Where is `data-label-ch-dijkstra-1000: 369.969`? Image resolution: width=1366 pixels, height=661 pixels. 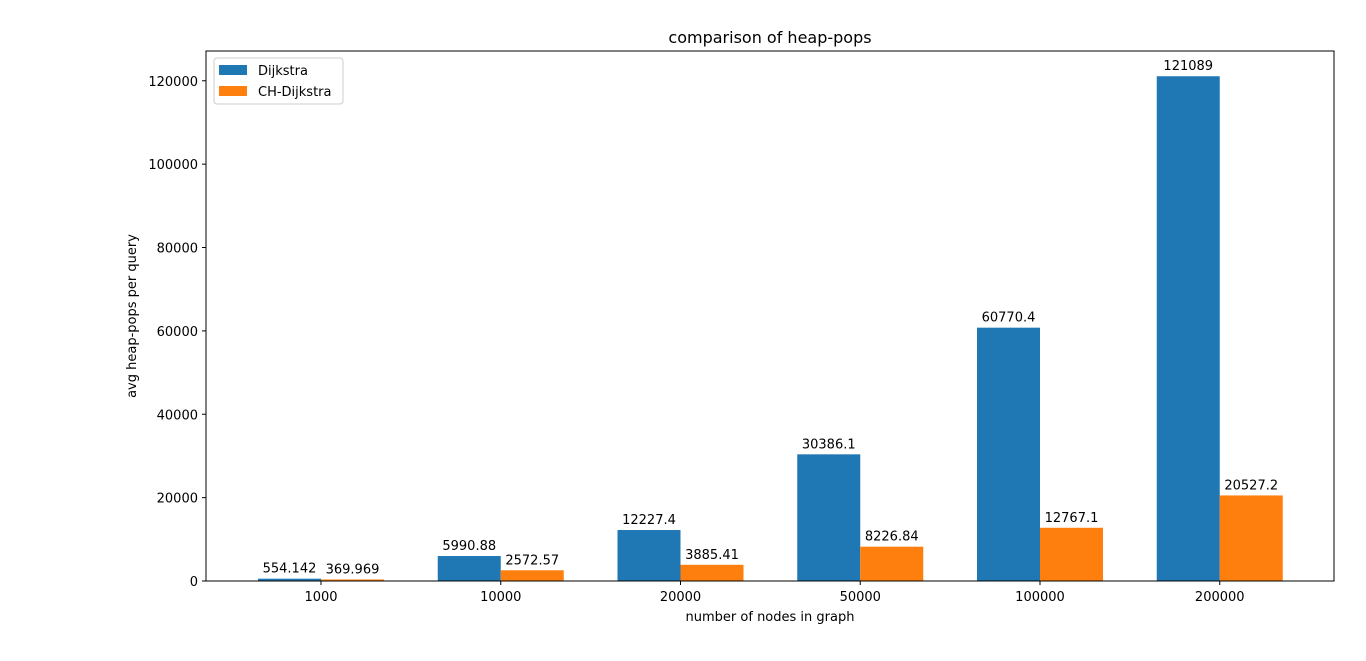
data-label-ch-dijkstra-1000: 369.969 is located at coordinates (353, 569).